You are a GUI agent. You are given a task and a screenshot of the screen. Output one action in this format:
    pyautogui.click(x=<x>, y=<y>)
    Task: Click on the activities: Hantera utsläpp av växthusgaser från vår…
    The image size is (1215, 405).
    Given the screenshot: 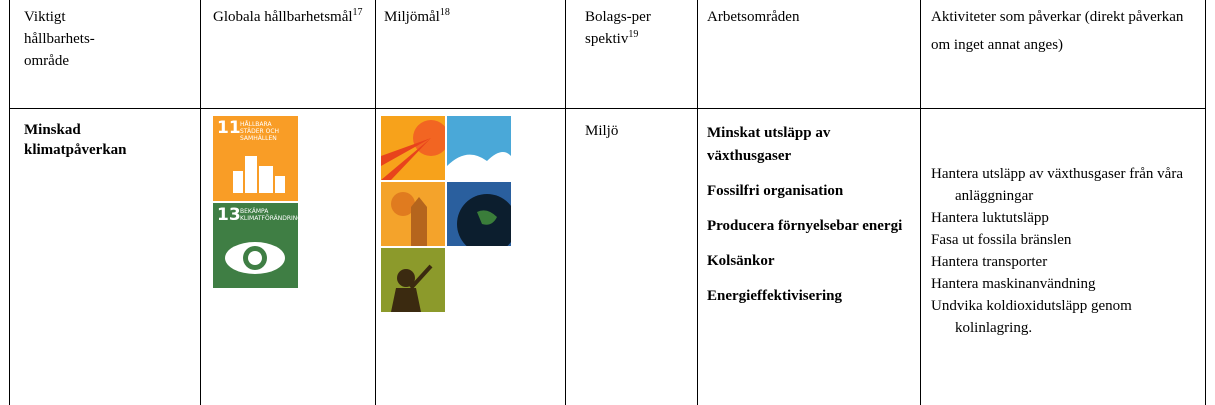 What is the action you would take?
    pyautogui.click(x=1063, y=251)
    